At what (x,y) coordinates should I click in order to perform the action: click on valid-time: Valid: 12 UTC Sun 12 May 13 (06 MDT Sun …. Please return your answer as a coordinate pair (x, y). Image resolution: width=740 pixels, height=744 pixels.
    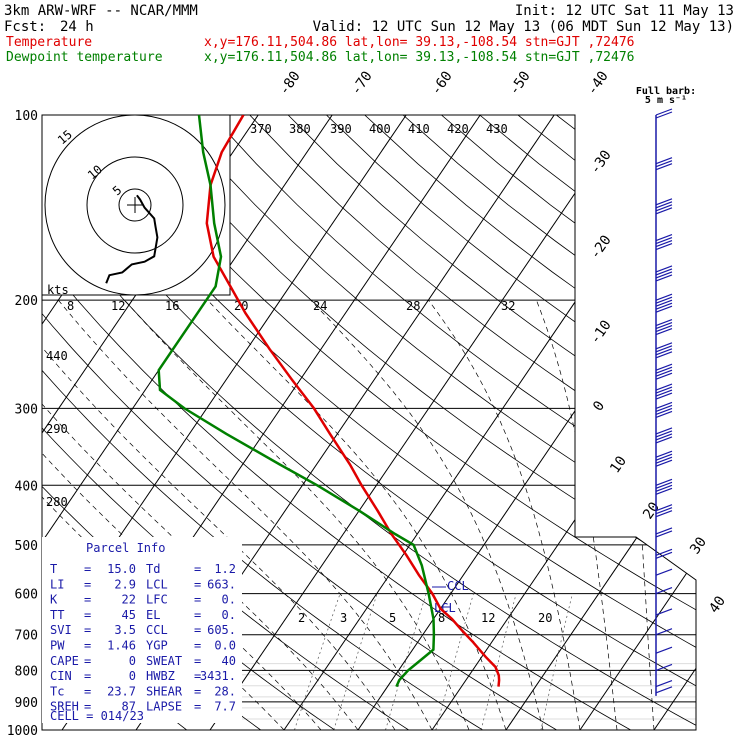
    Looking at the image, I should click on (523, 27).